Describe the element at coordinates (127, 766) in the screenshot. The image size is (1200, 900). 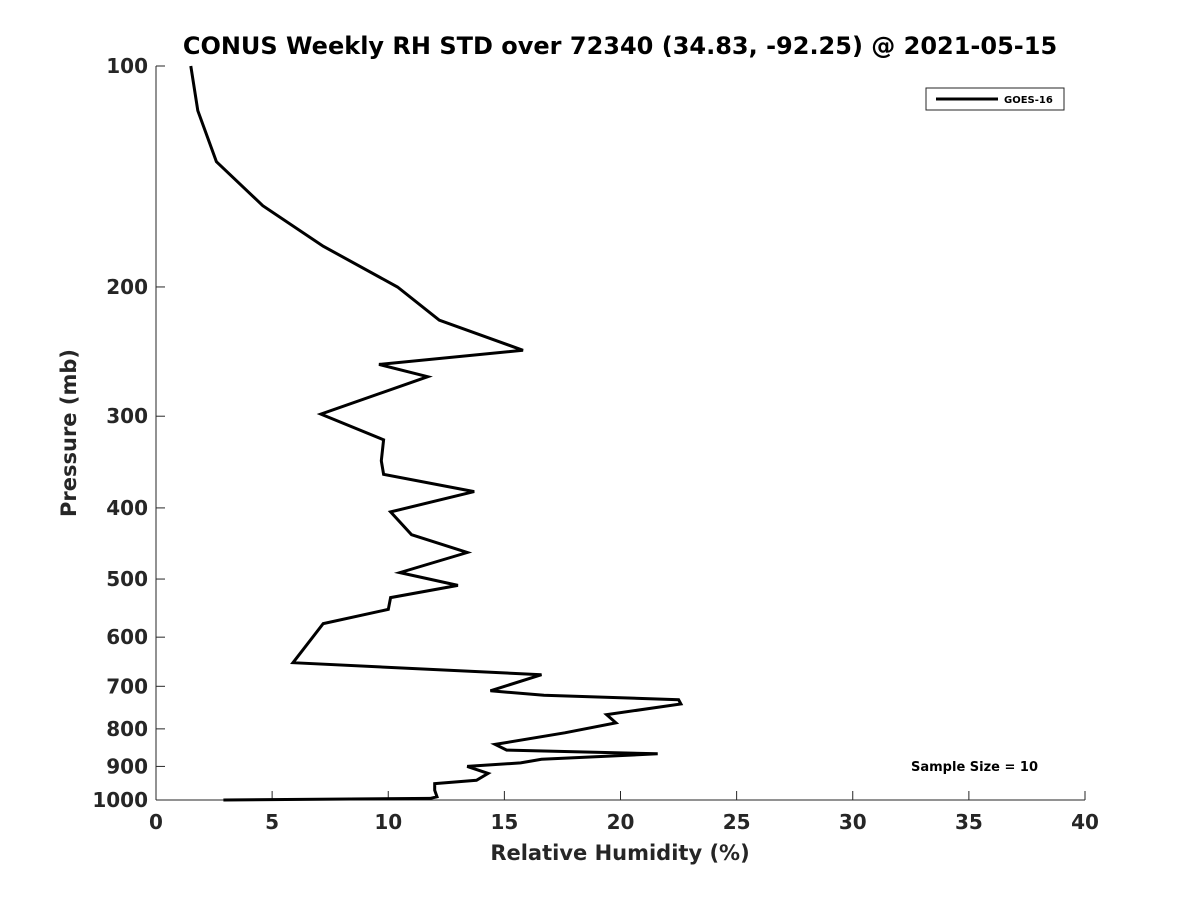
I see `y-tick-label: 900` at that location.